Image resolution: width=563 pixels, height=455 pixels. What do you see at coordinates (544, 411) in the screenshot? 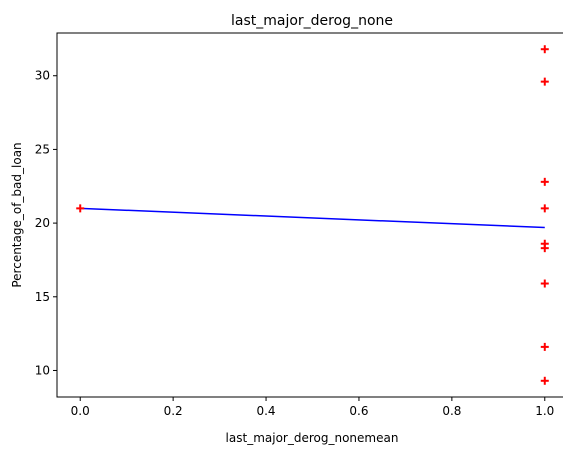
I see `x-tick-label: 1.0` at bounding box center [544, 411].